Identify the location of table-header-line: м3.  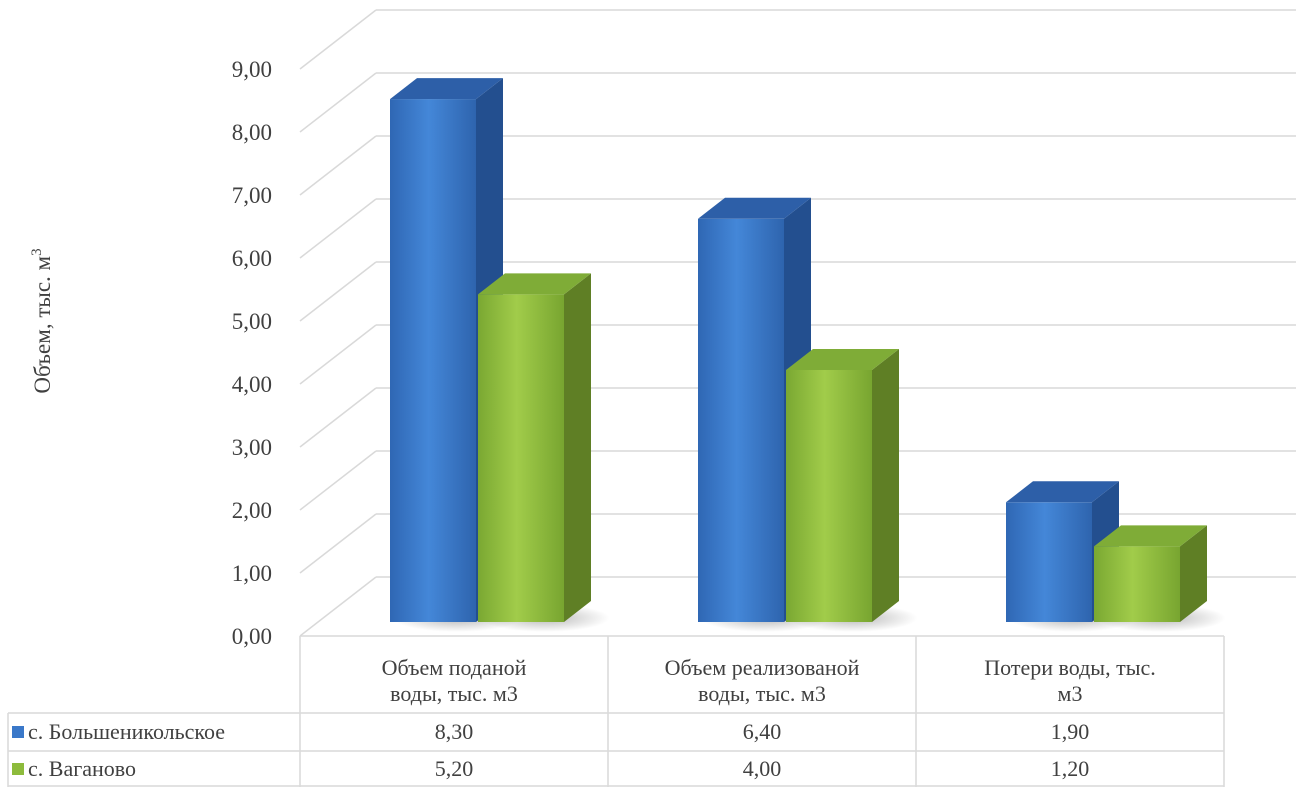
(1070, 693).